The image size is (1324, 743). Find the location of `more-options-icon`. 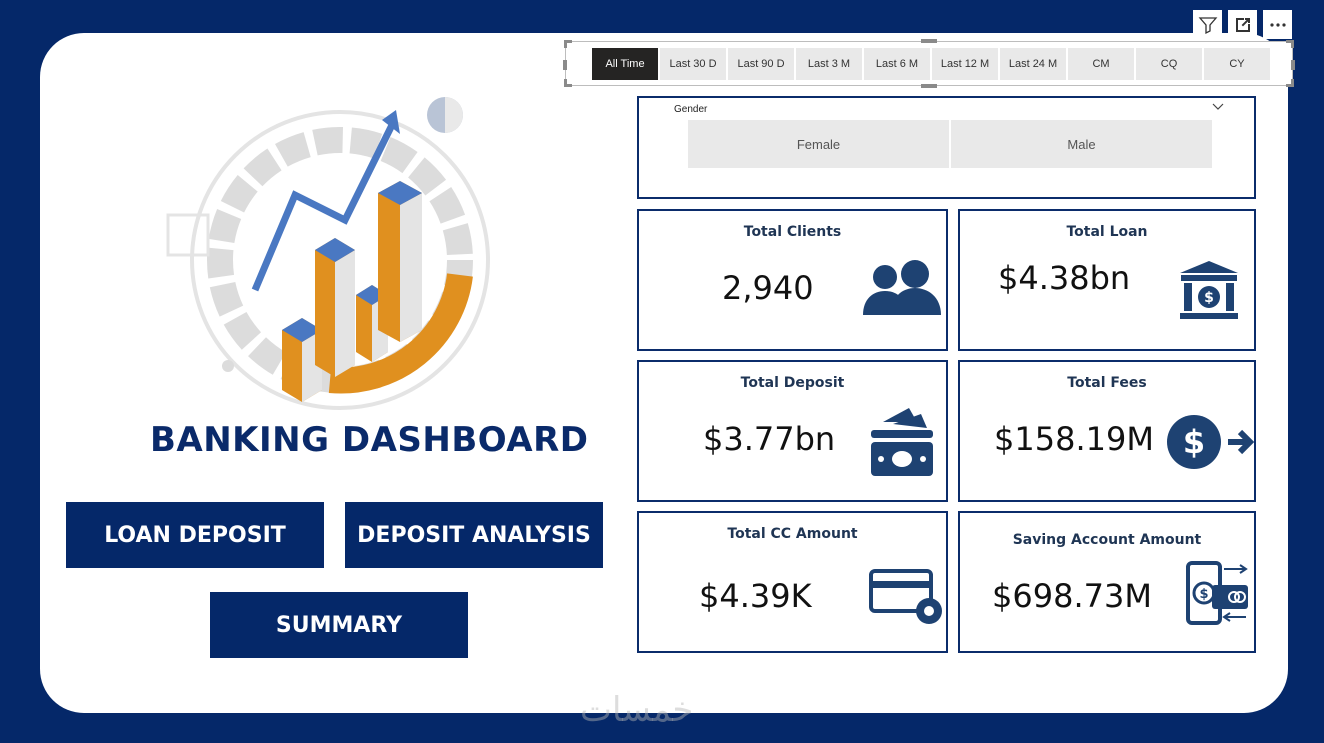

more-options-icon is located at coordinates (1277, 24).